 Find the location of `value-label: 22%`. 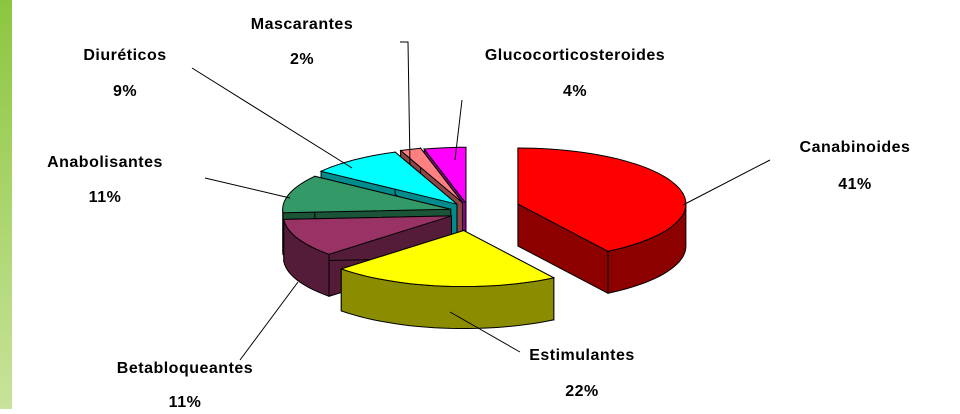

value-label: 22% is located at coordinates (582, 391).